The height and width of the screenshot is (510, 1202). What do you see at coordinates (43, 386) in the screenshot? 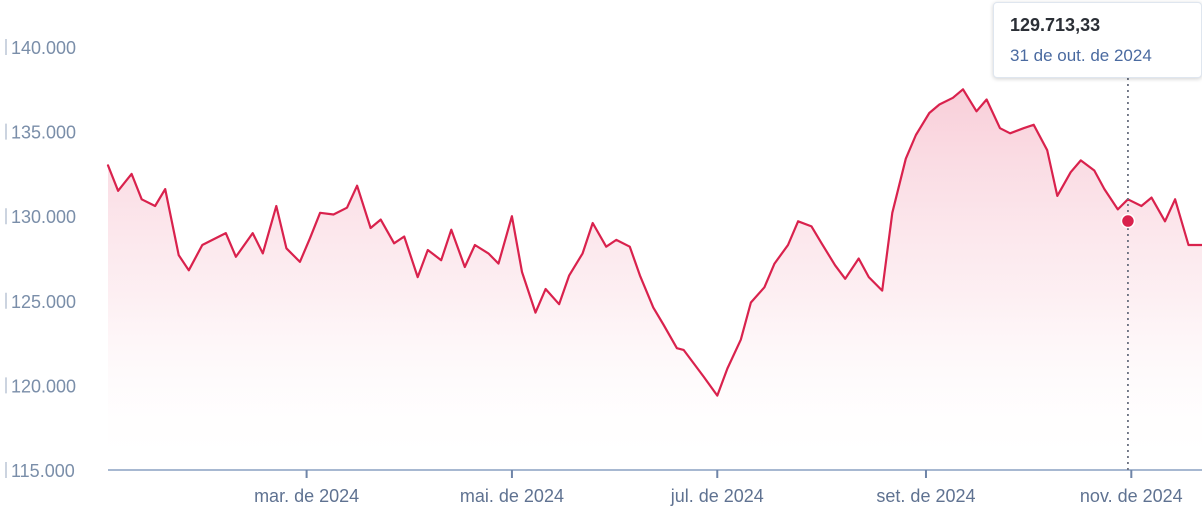
I see `y-tick-label: 120.000` at bounding box center [43, 386].